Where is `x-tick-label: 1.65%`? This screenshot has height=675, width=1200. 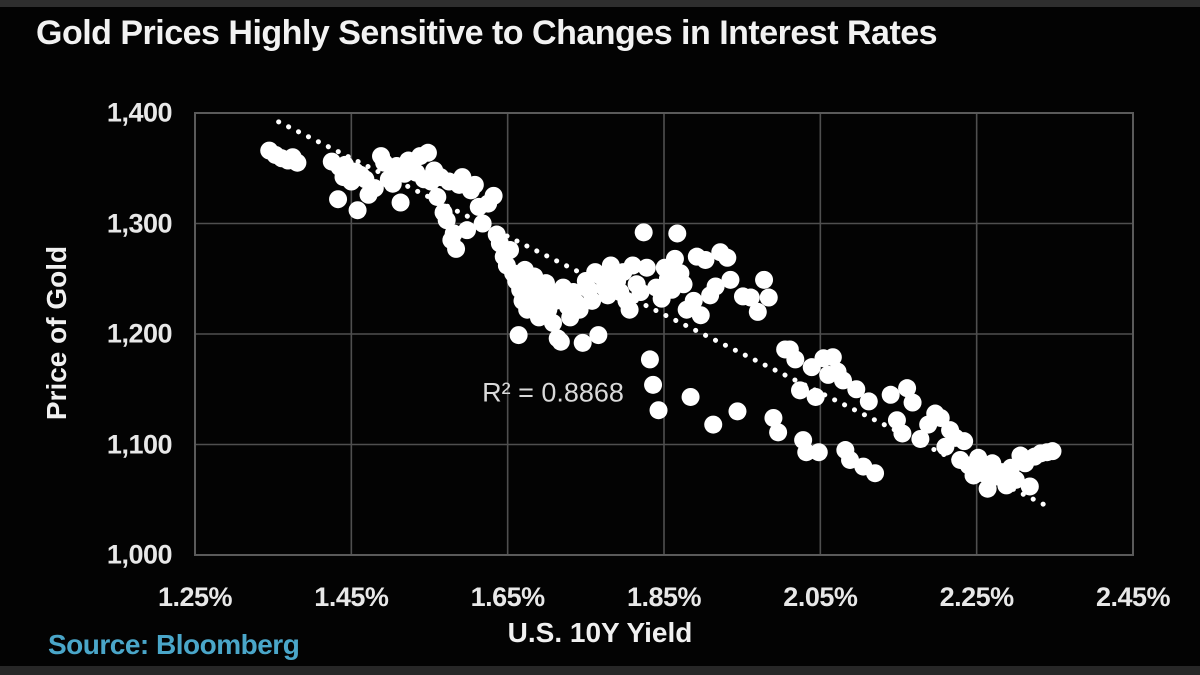
x-tick-label: 1.65% is located at coordinates (508, 597).